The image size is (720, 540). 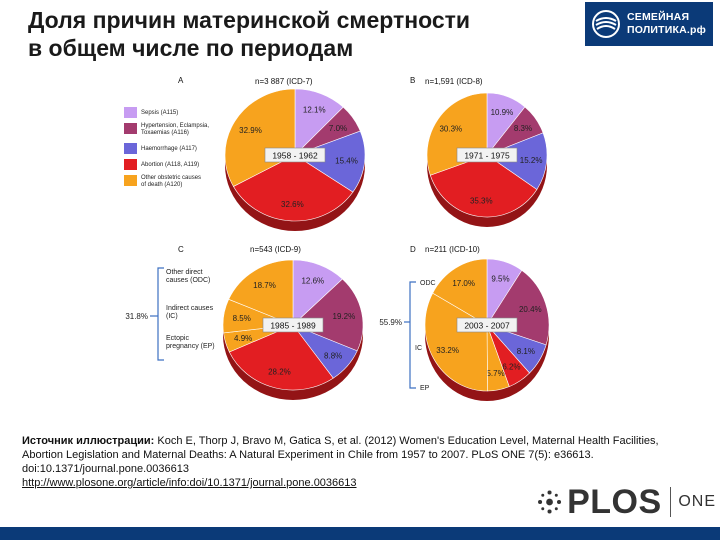 What do you see at coordinates (333, 355) in the screenshot?
I see `pie-C-label-2: 8.8%` at bounding box center [333, 355].